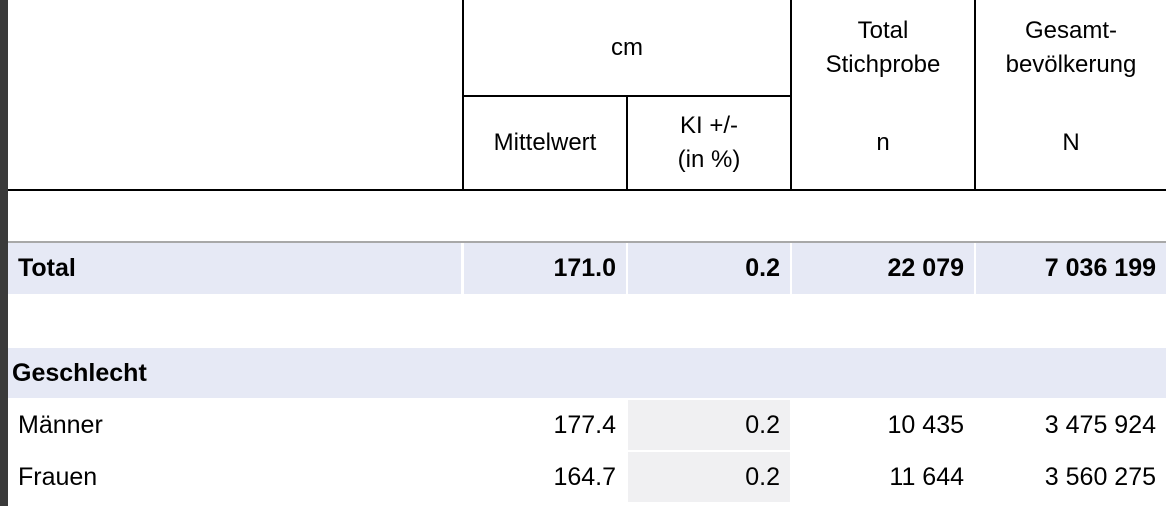  I want to click on row-label-maenner: Männer, so click(60, 424).